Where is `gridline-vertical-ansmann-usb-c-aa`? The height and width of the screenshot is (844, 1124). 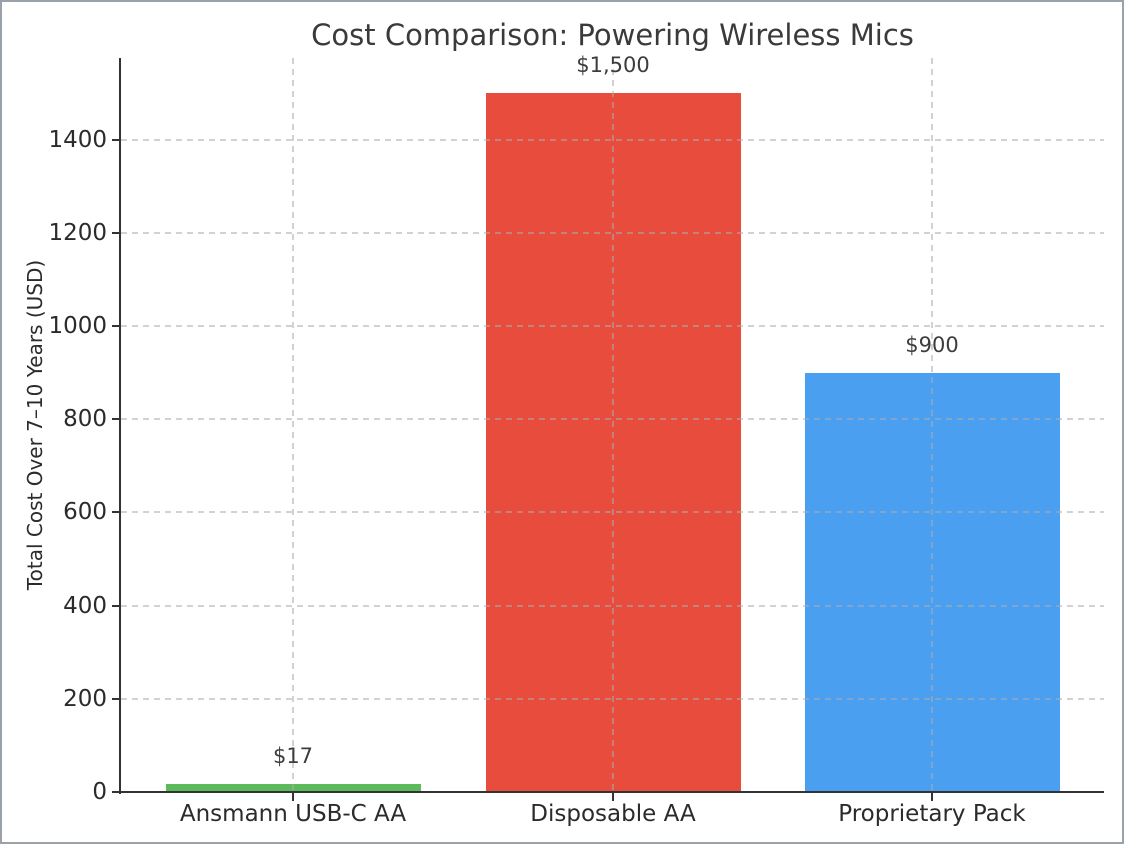 gridline-vertical-ansmann-usb-c-aa is located at coordinates (293, 425).